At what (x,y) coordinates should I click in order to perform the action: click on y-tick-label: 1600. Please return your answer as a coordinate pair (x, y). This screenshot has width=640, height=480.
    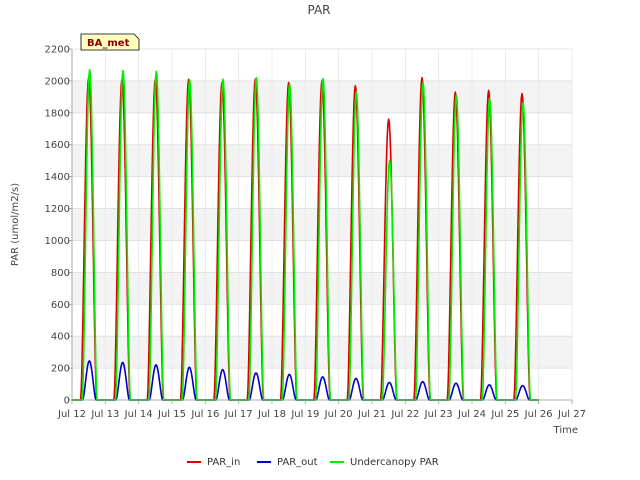
    Looking at the image, I should click on (57, 145).